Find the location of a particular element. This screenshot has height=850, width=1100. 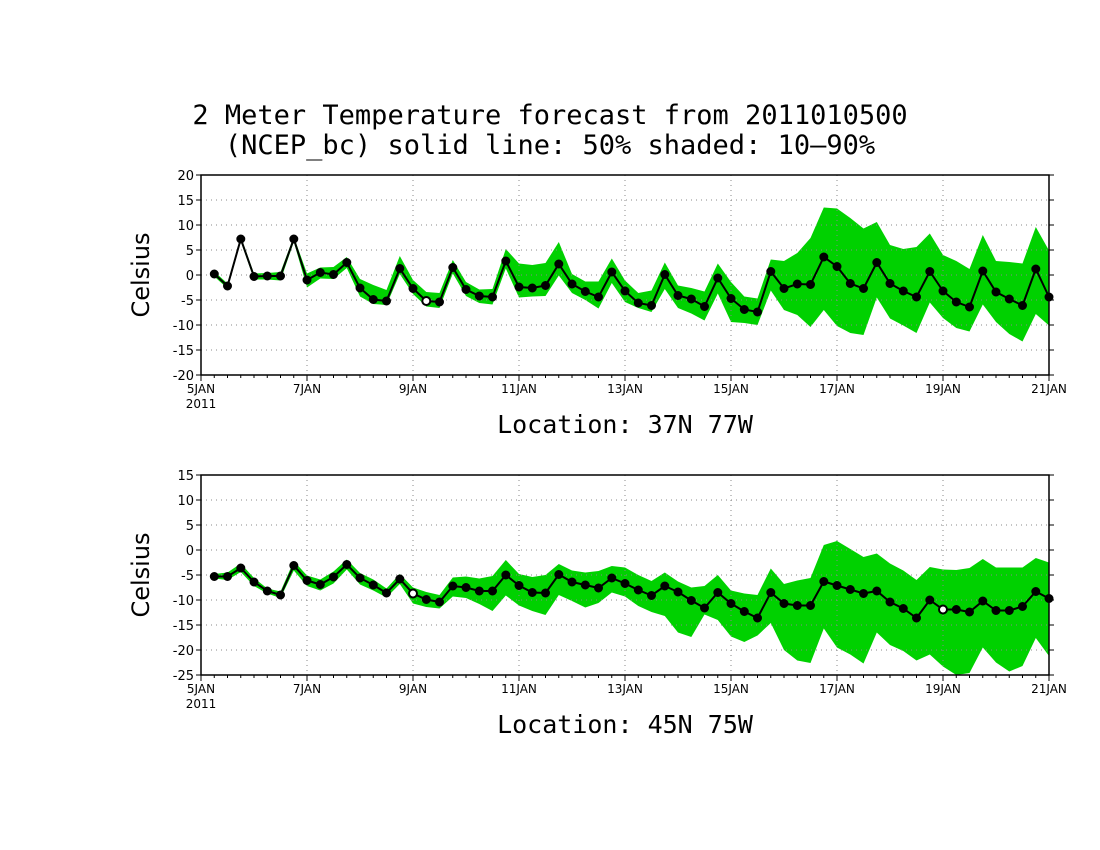

x-tick-label: 19JAN is located at coordinates (943, 389).